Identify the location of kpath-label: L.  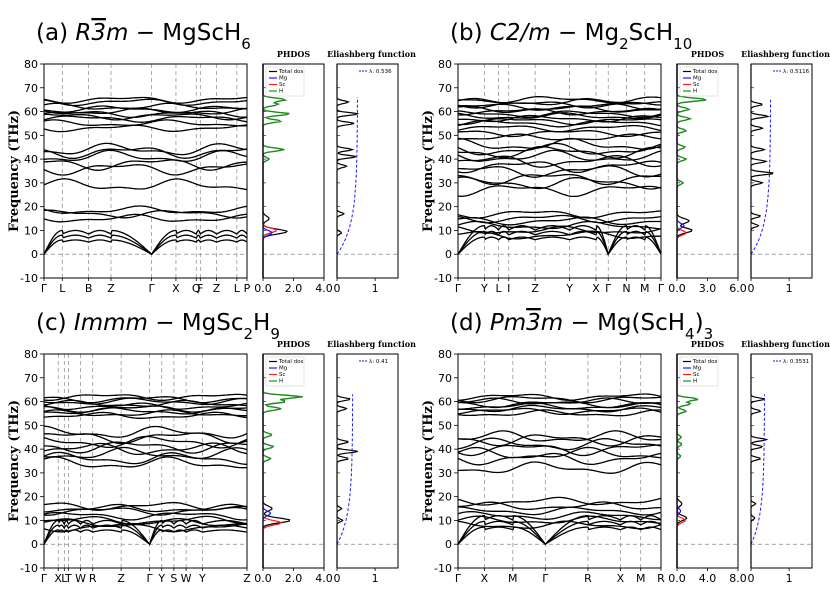
(237, 288).